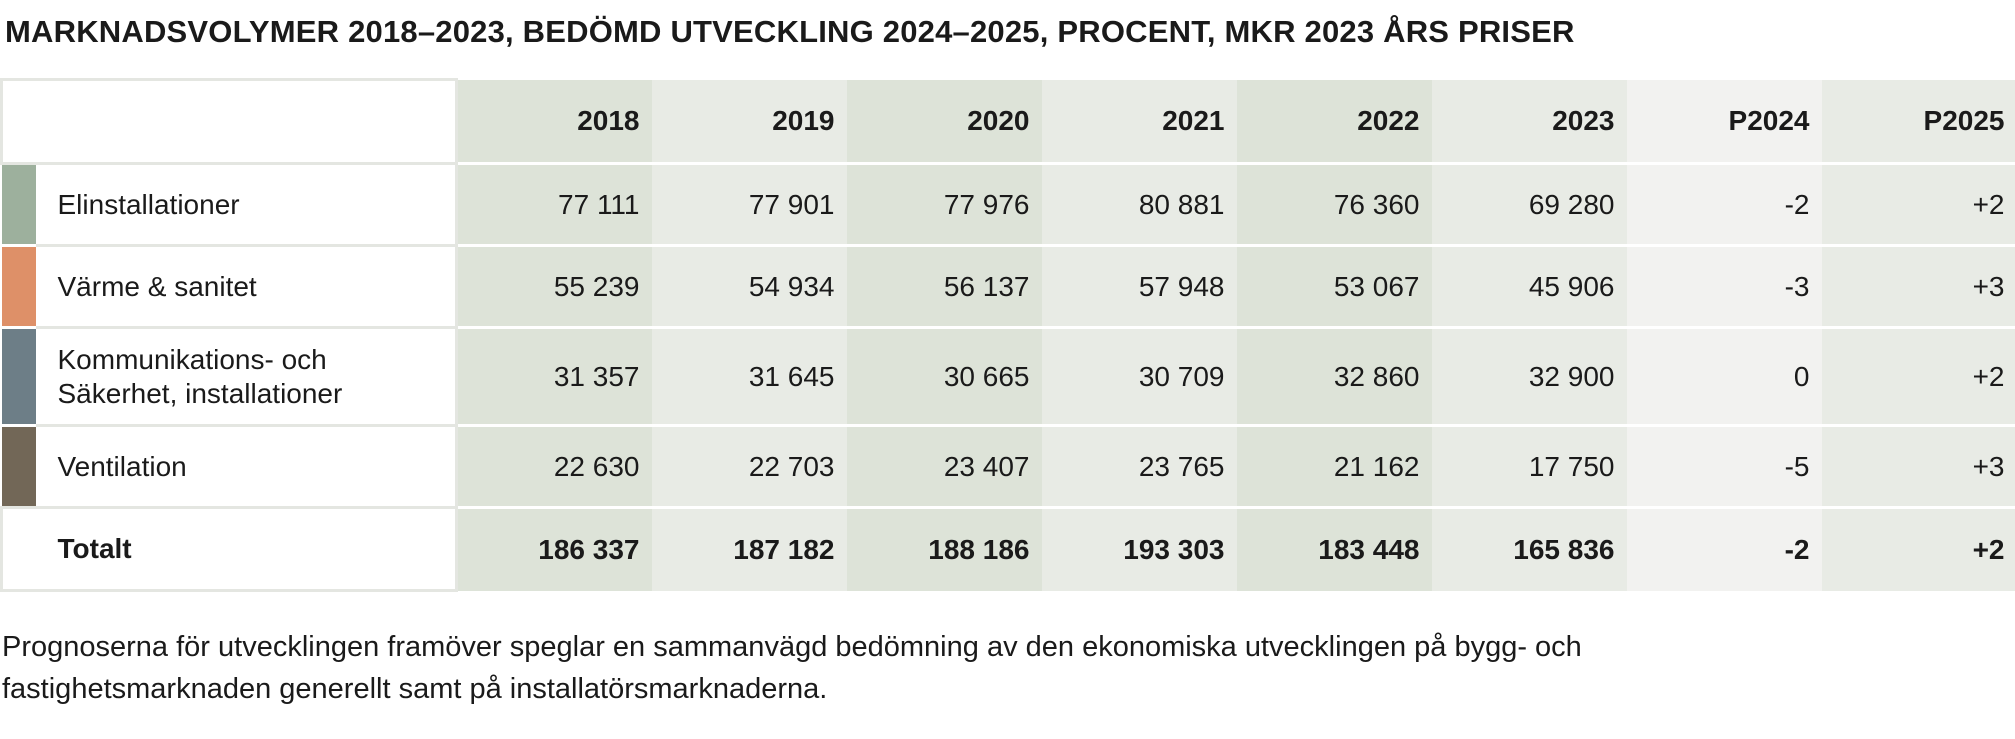 The image size is (2015, 739). I want to click on cell-value: 0, so click(1724, 376).